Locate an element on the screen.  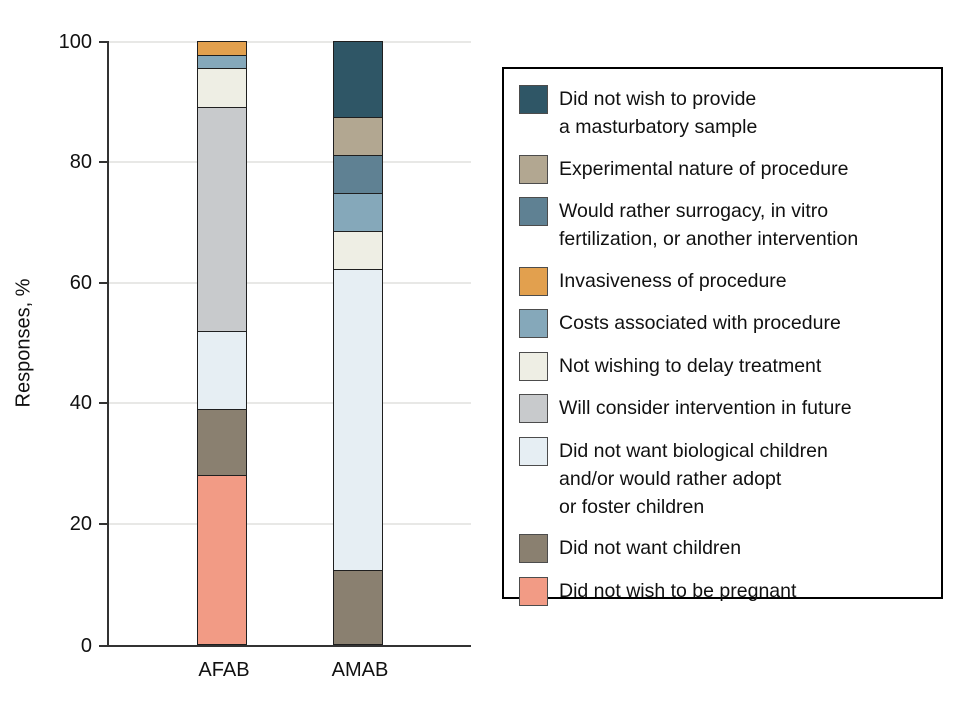
legend-swatch-experimental-nature is located at coordinates (533, 169).